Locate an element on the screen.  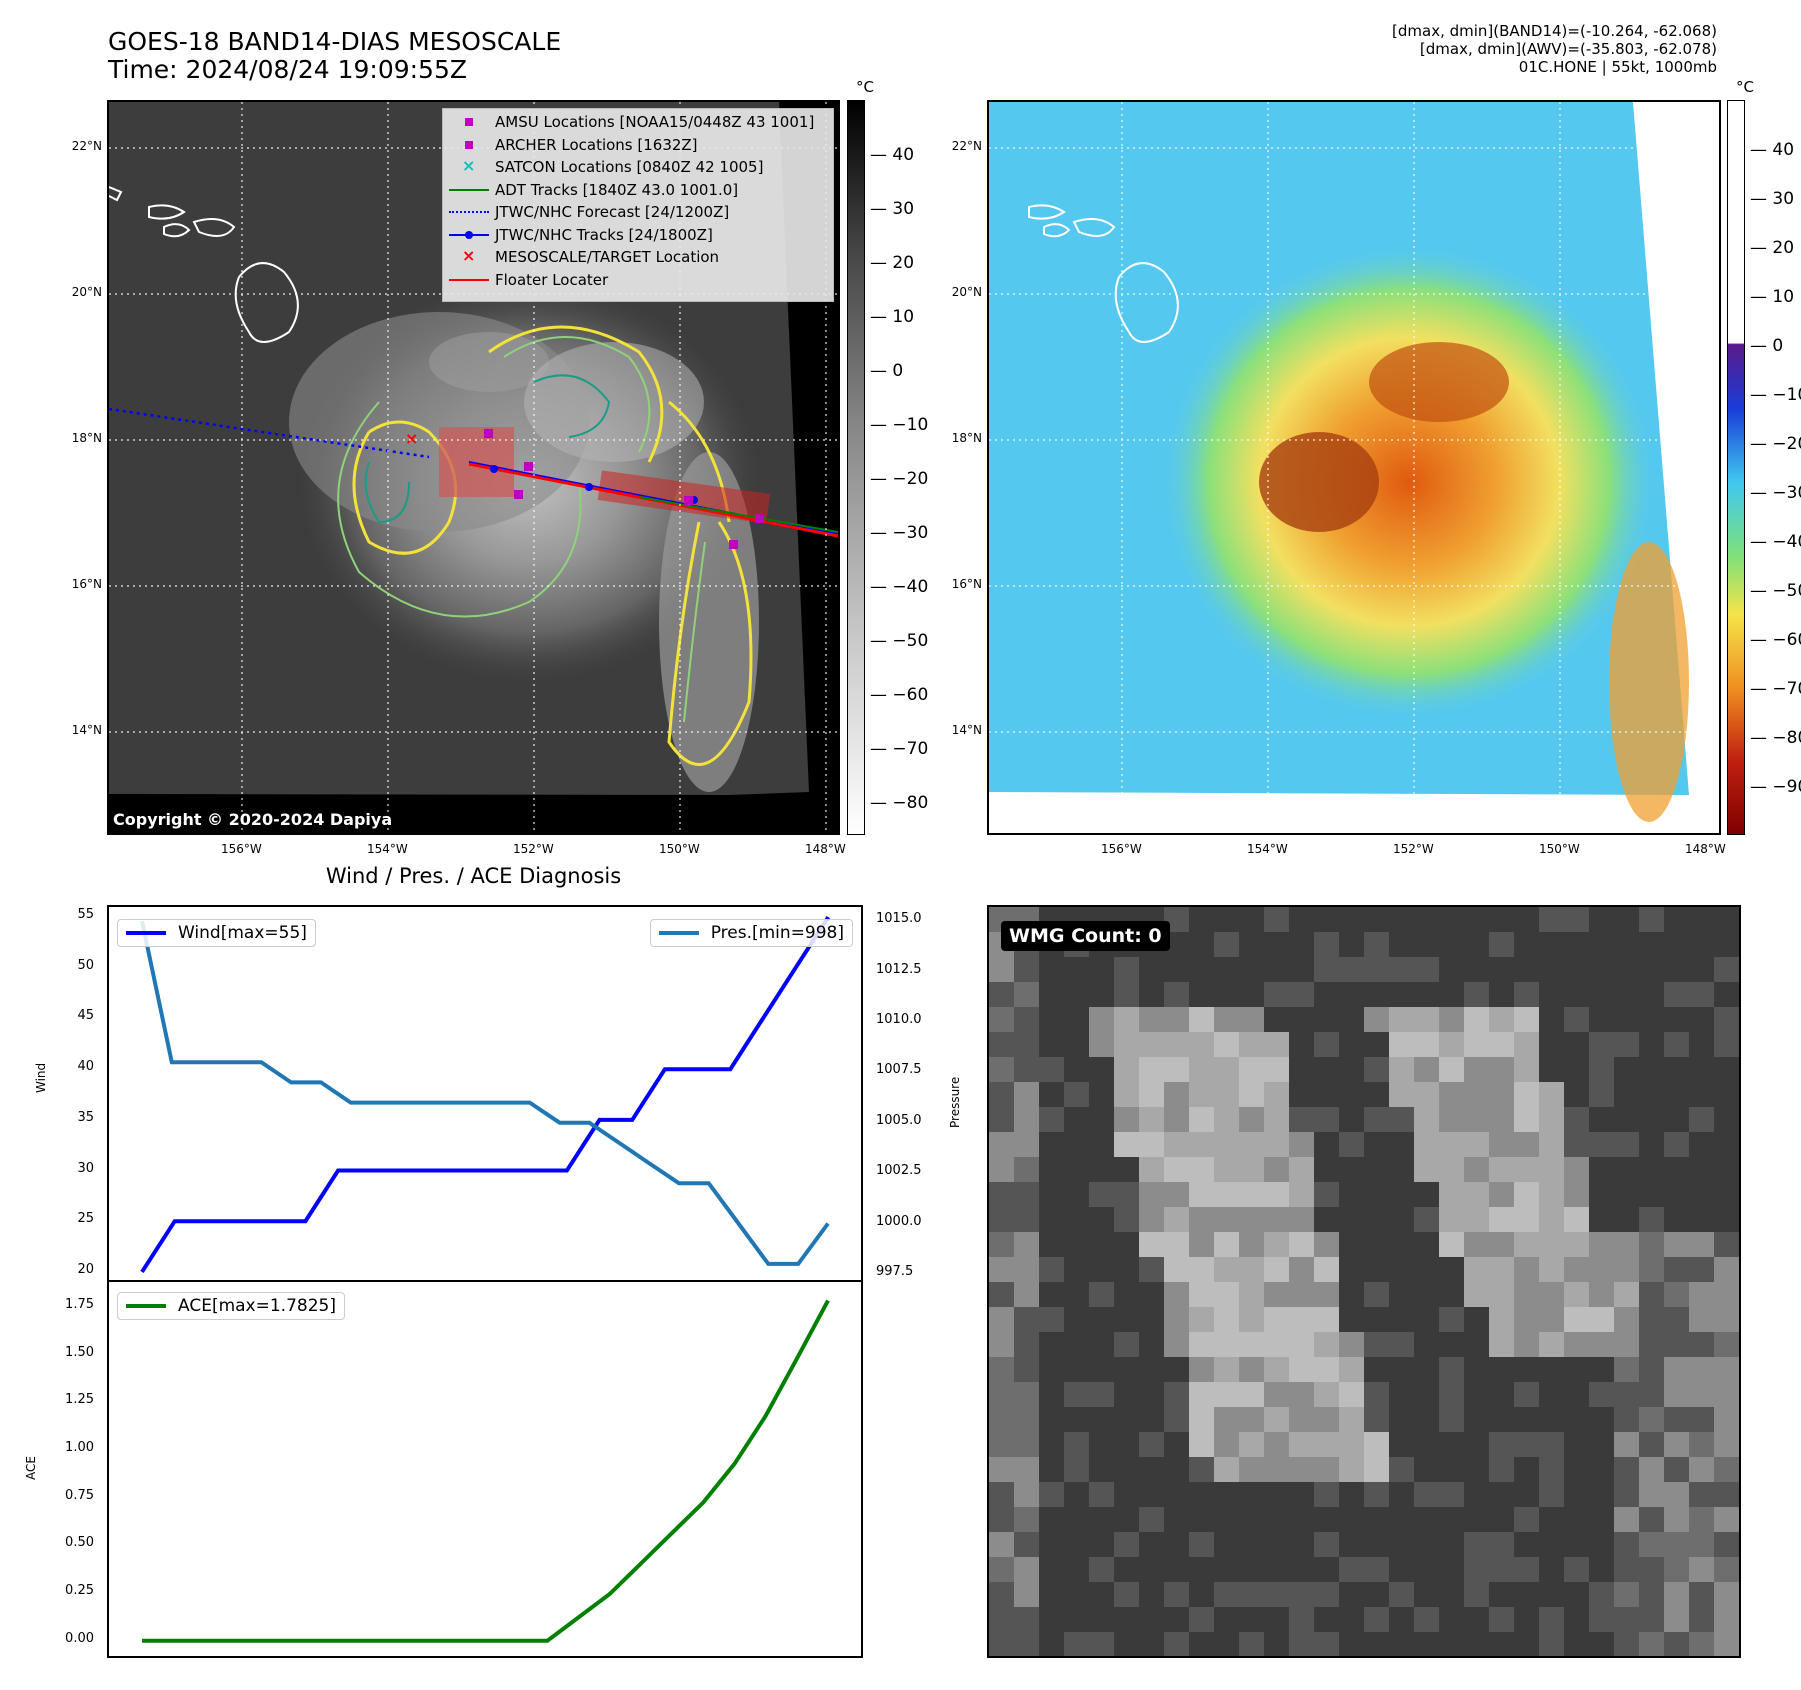
legend-pres: Pres.[min=998] is located at coordinates (751, 933).